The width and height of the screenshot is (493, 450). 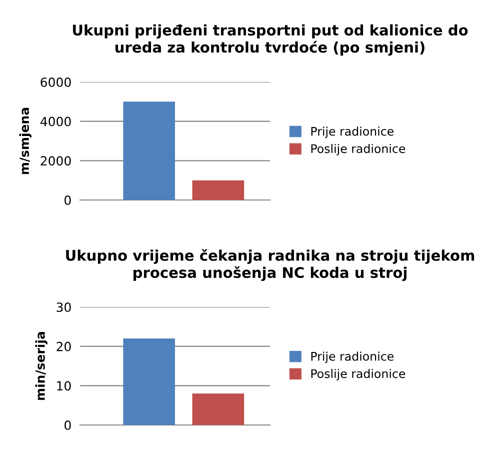 What do you see at coordinates (25, 141) in the screenshot?
I see `y-axis-title: m/smjena` at bounding box center [25, 141].